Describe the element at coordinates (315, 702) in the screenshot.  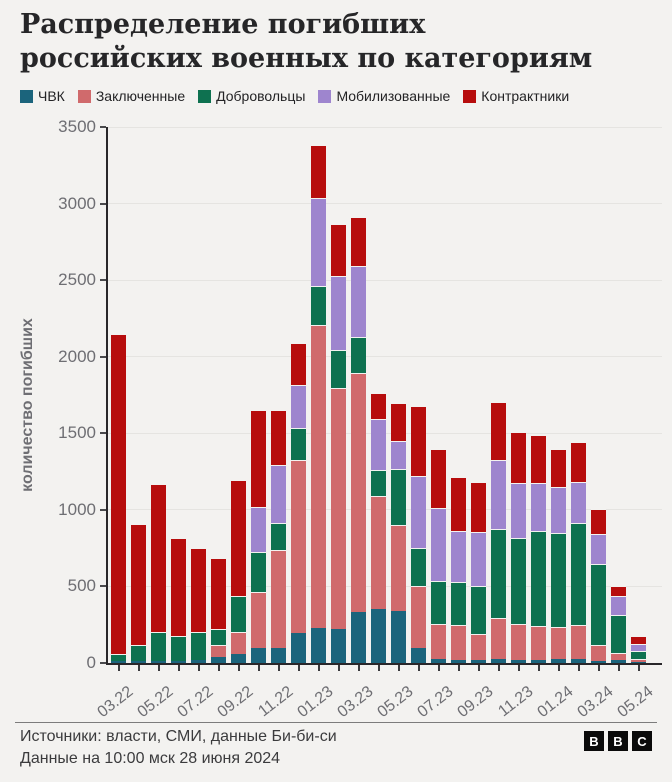
I see `x-tick-label: 01.23` at that location.